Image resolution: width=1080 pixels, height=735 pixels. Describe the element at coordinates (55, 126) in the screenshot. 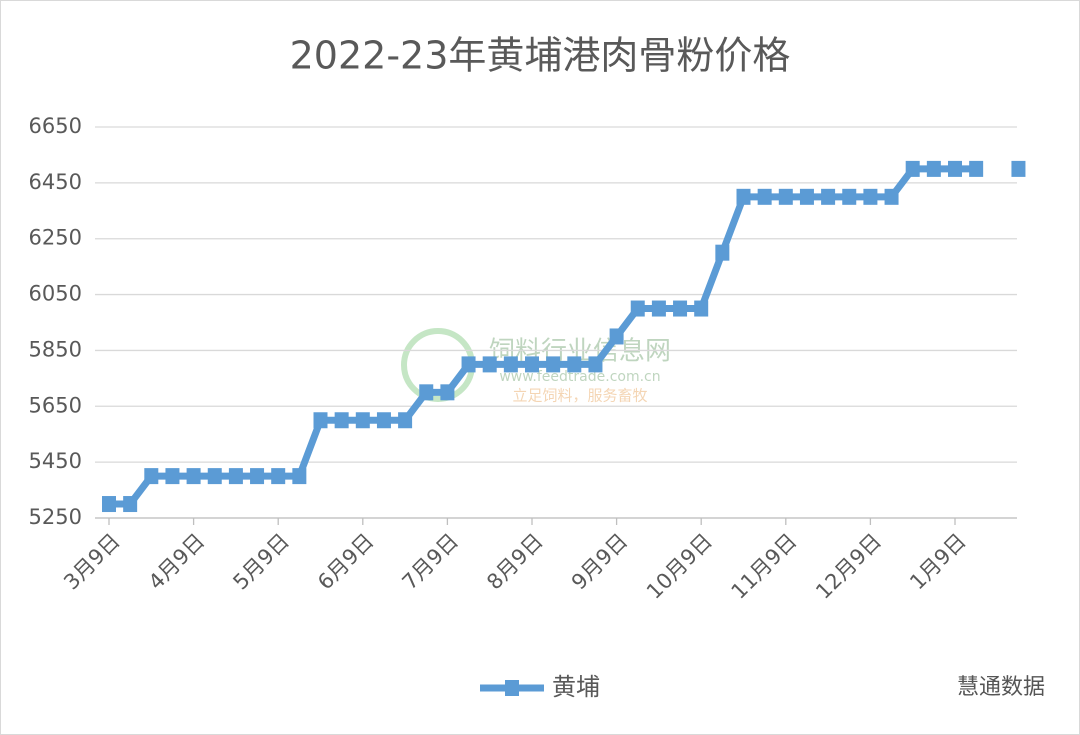

I see `y-tick-label: 6650` at that location.